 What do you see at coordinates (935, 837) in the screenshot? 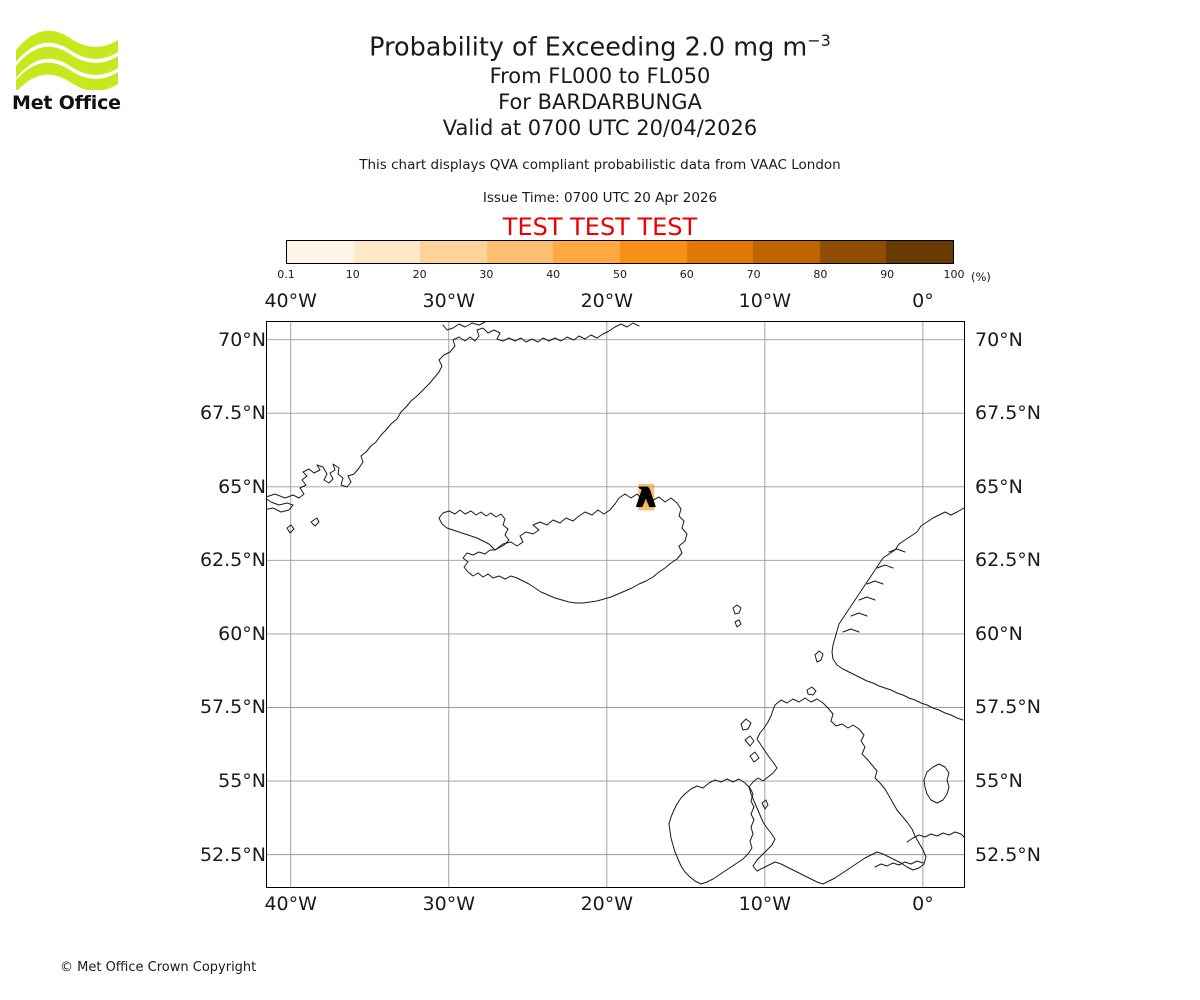
I see `coastline-continental-europe` at bounding box center [935, 837].